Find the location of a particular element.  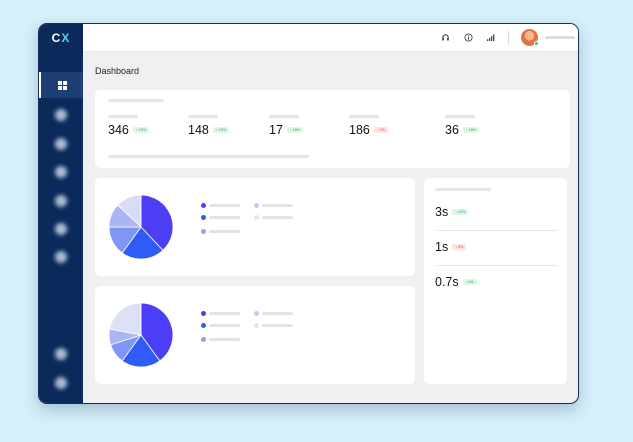

sidebar-item-help is located at coordinates (61, 354).